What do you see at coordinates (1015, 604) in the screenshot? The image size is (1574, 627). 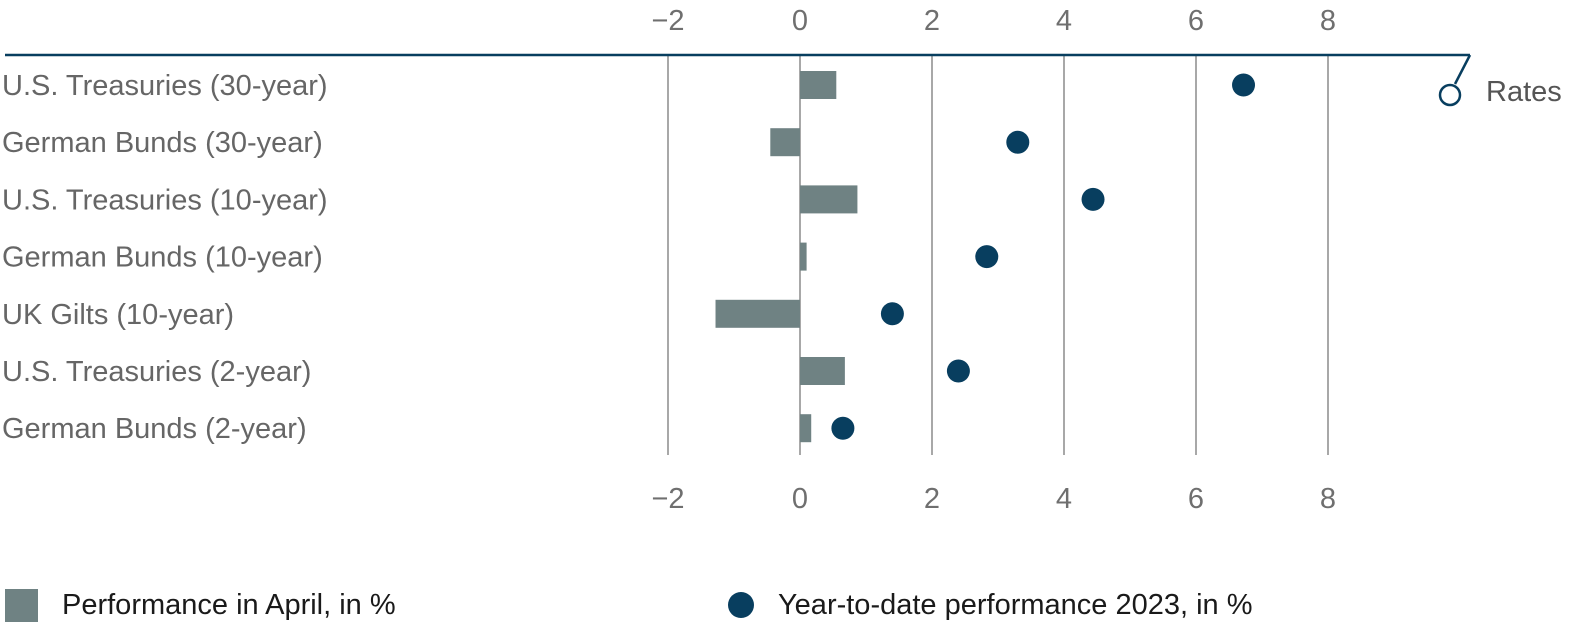 I see `legend-label-ytd: Year-to-date performance 2023, in %` at bounding box center [1015, 604].